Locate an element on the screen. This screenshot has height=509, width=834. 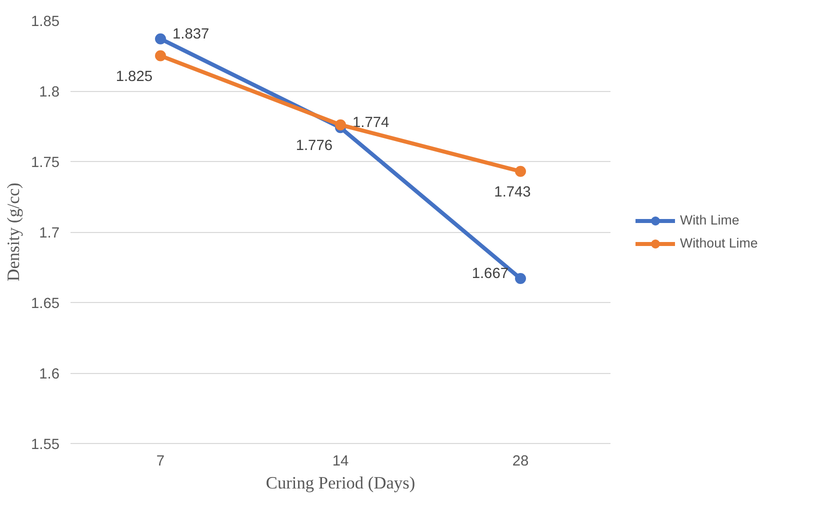
y-tick-label: 1.85 is located at coordinates (45, 22).